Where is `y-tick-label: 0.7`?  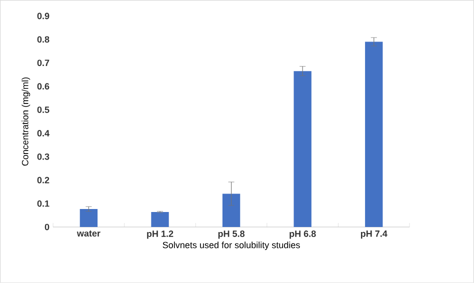 y-tick-label: 0.7 is located at coordinates (43, 63).